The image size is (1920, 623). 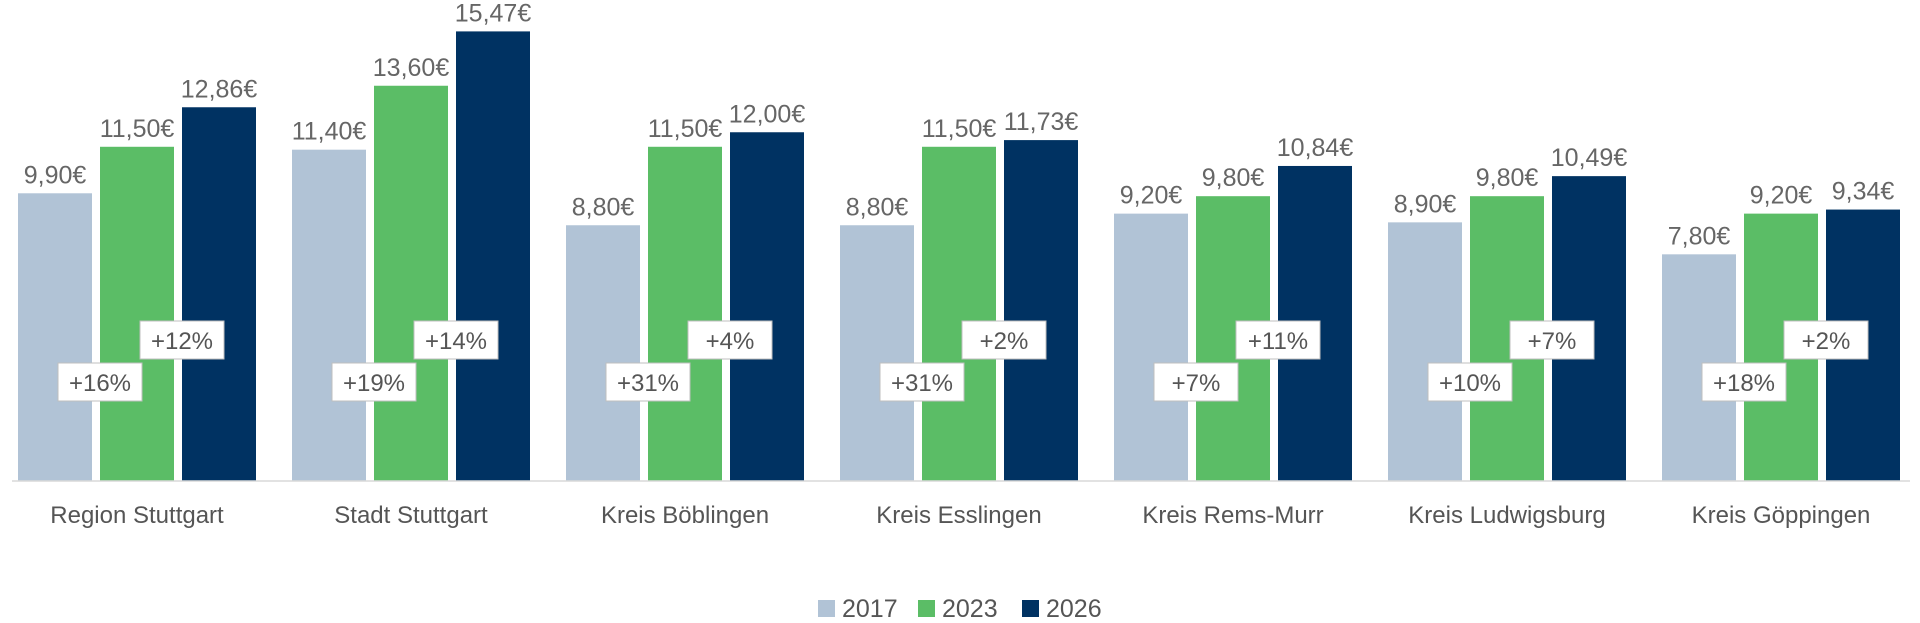 What do you see at coordinates (1507, 178) in the screenshot?
I see `value-label-2023-5: 9,80€` at bounding box center [1507, 178].